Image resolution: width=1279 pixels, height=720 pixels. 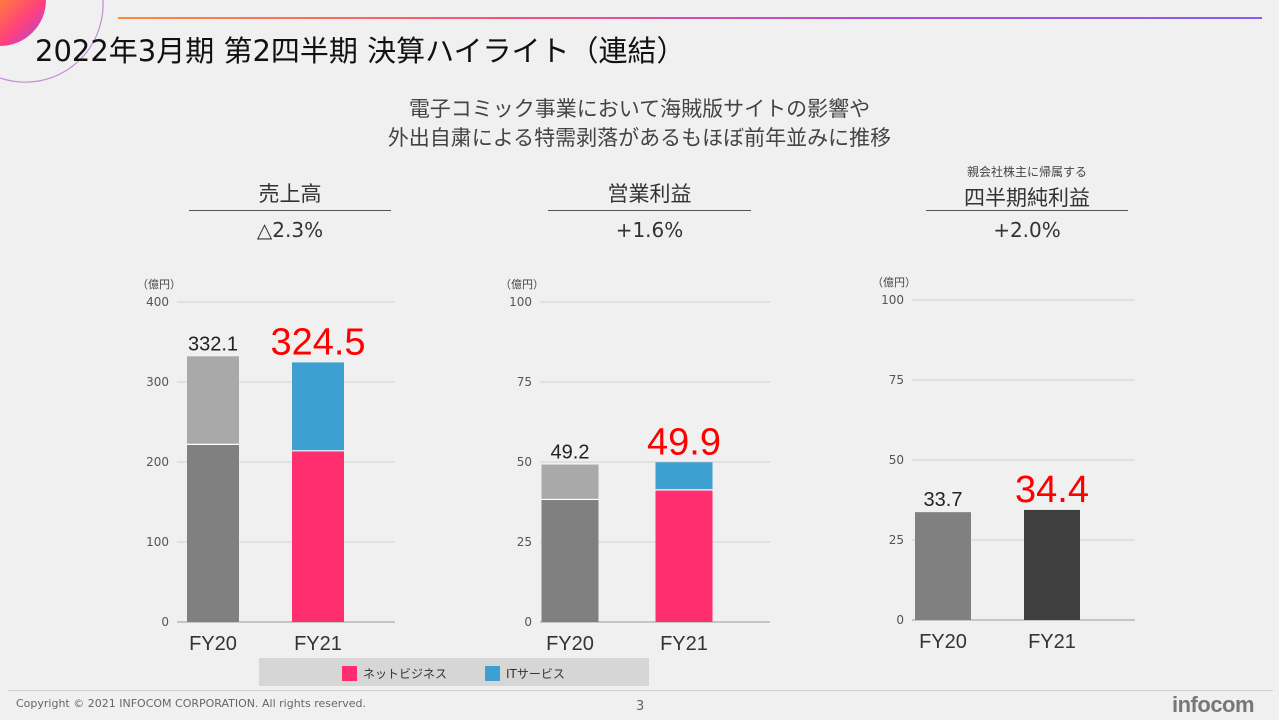 What do you see at coordinates (635, 466) in the screenshot?
I see `operating-income-chart: （億円） 0 25 50 75 100 49.2 FY20 49.9 FY21` at bounding box center [635, 466].